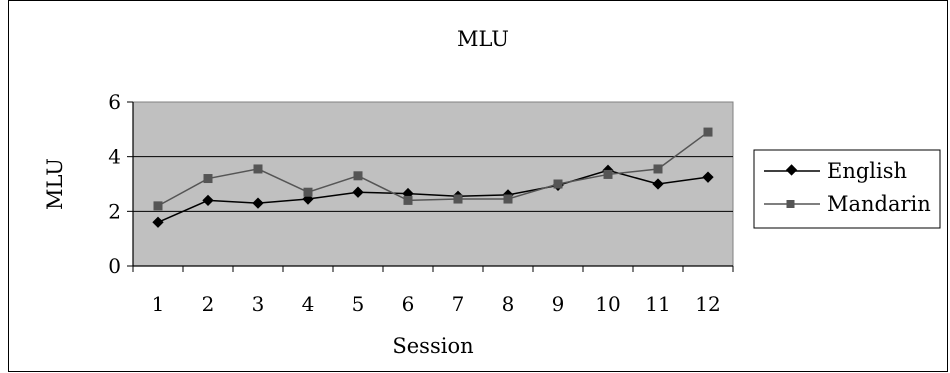  Describe the element at coordinates (607, 304) in the screenshot. I see `x-tick-label: 10` at that location.